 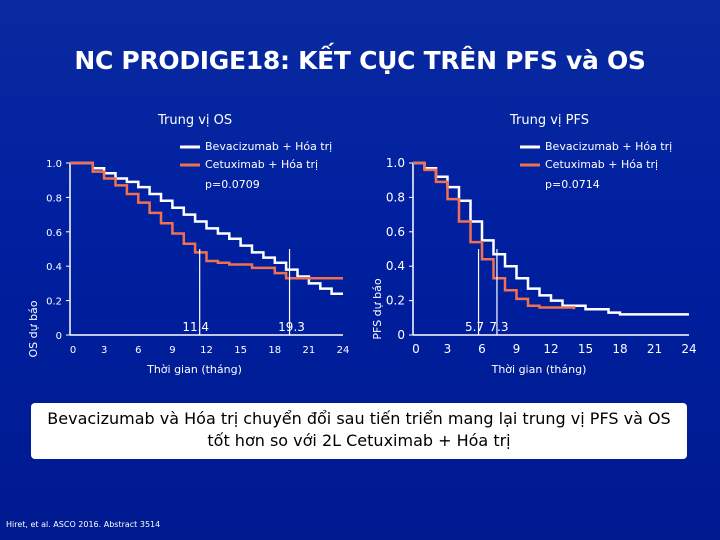 I want to click on os-x-tick-label: 24, so click(x=343, y=350).